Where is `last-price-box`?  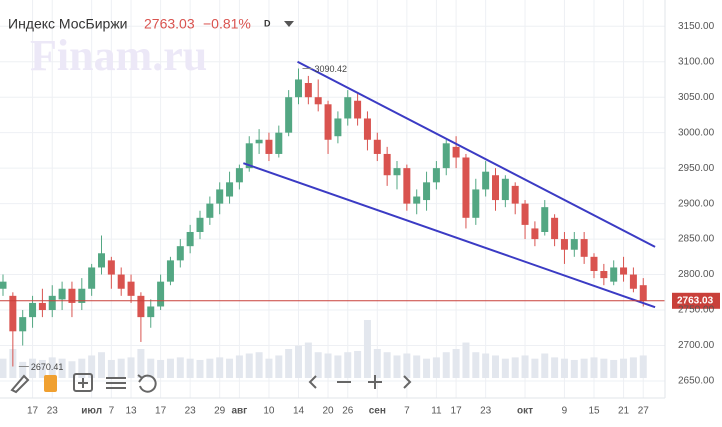
last-price-box is located at coordinates (696, 300).